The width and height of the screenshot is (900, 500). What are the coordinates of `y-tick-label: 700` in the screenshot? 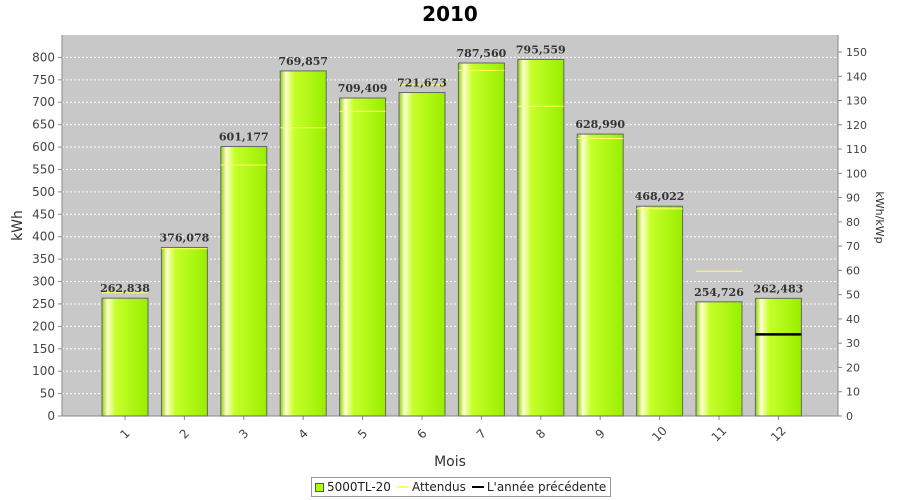 It's located at (43, 102).